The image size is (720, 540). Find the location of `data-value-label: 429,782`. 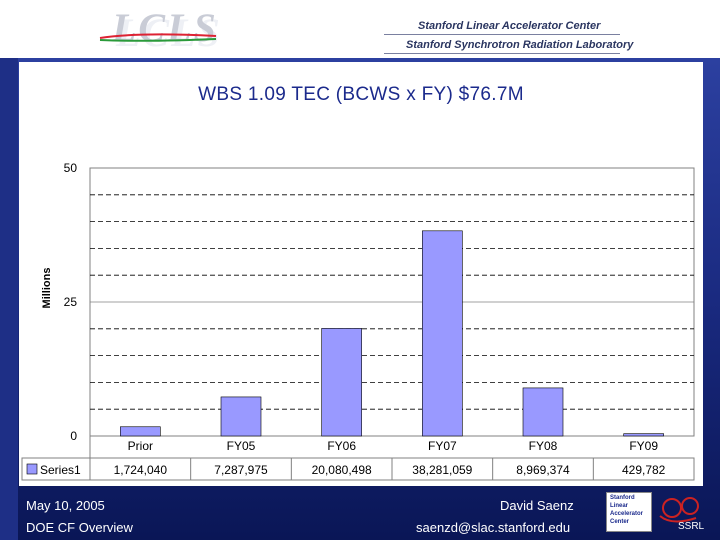

data-value-label: 429,782 is located at coordinates (644, 470).